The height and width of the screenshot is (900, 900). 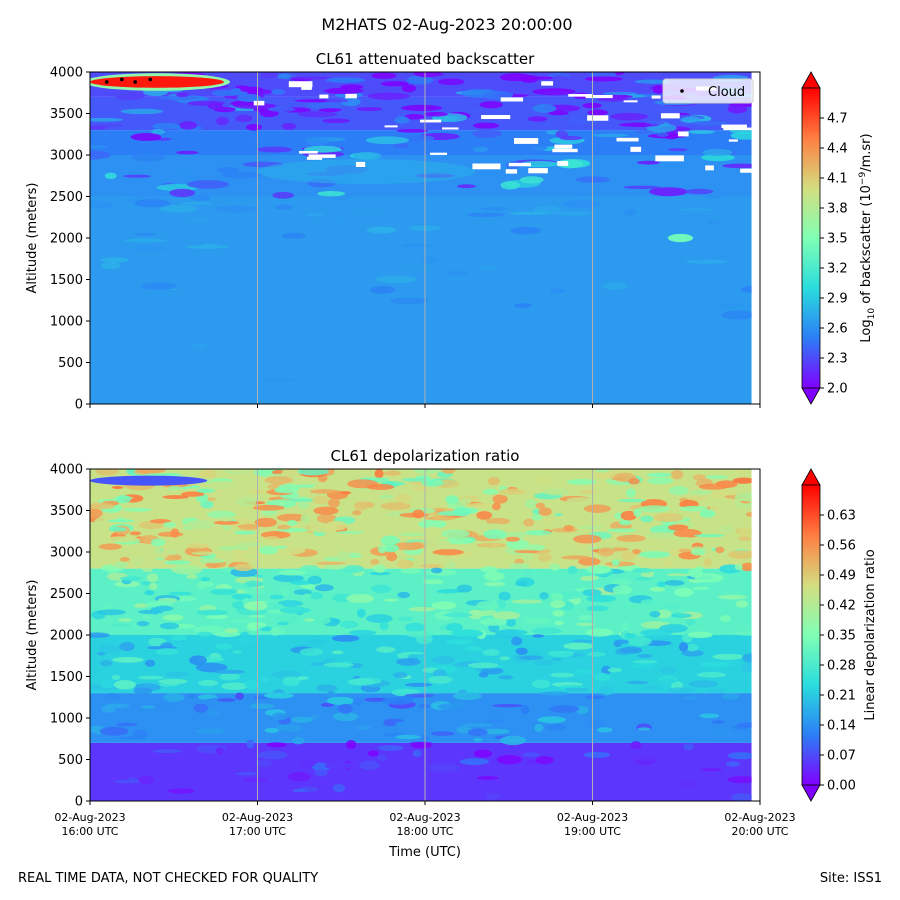 I want to click on site-label: Site: ISS1, so click(x=851, y=878).